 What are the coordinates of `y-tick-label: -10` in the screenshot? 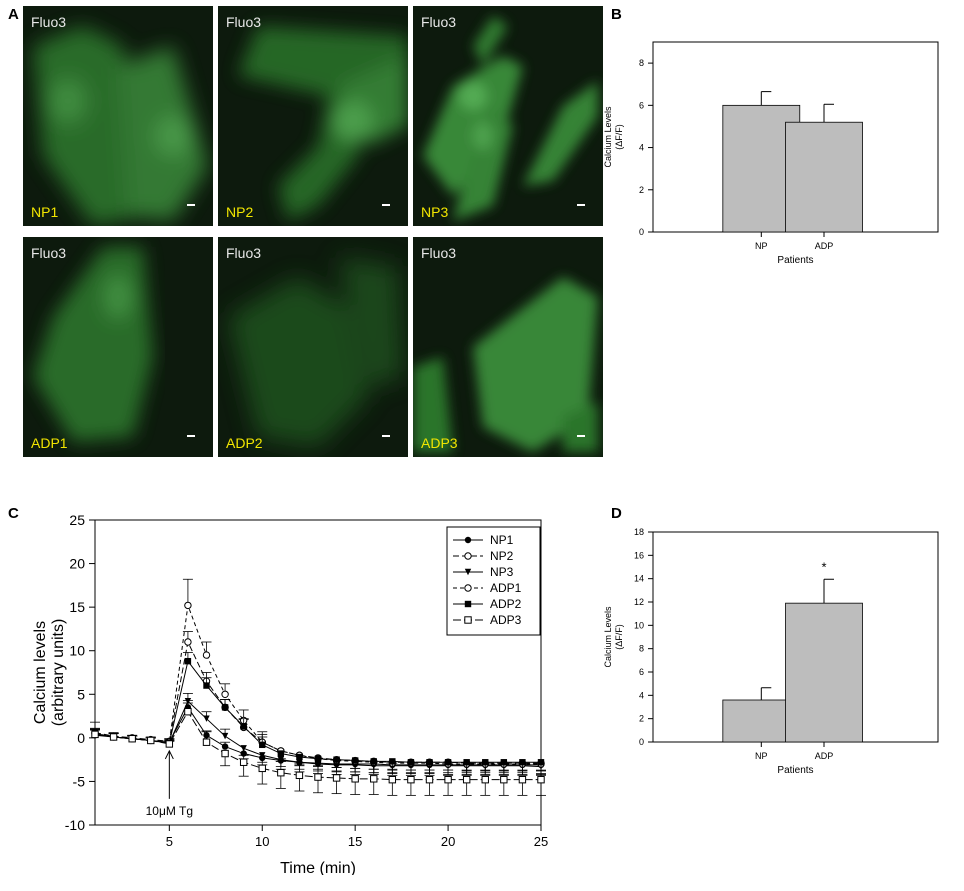 It's located at (75, 825).